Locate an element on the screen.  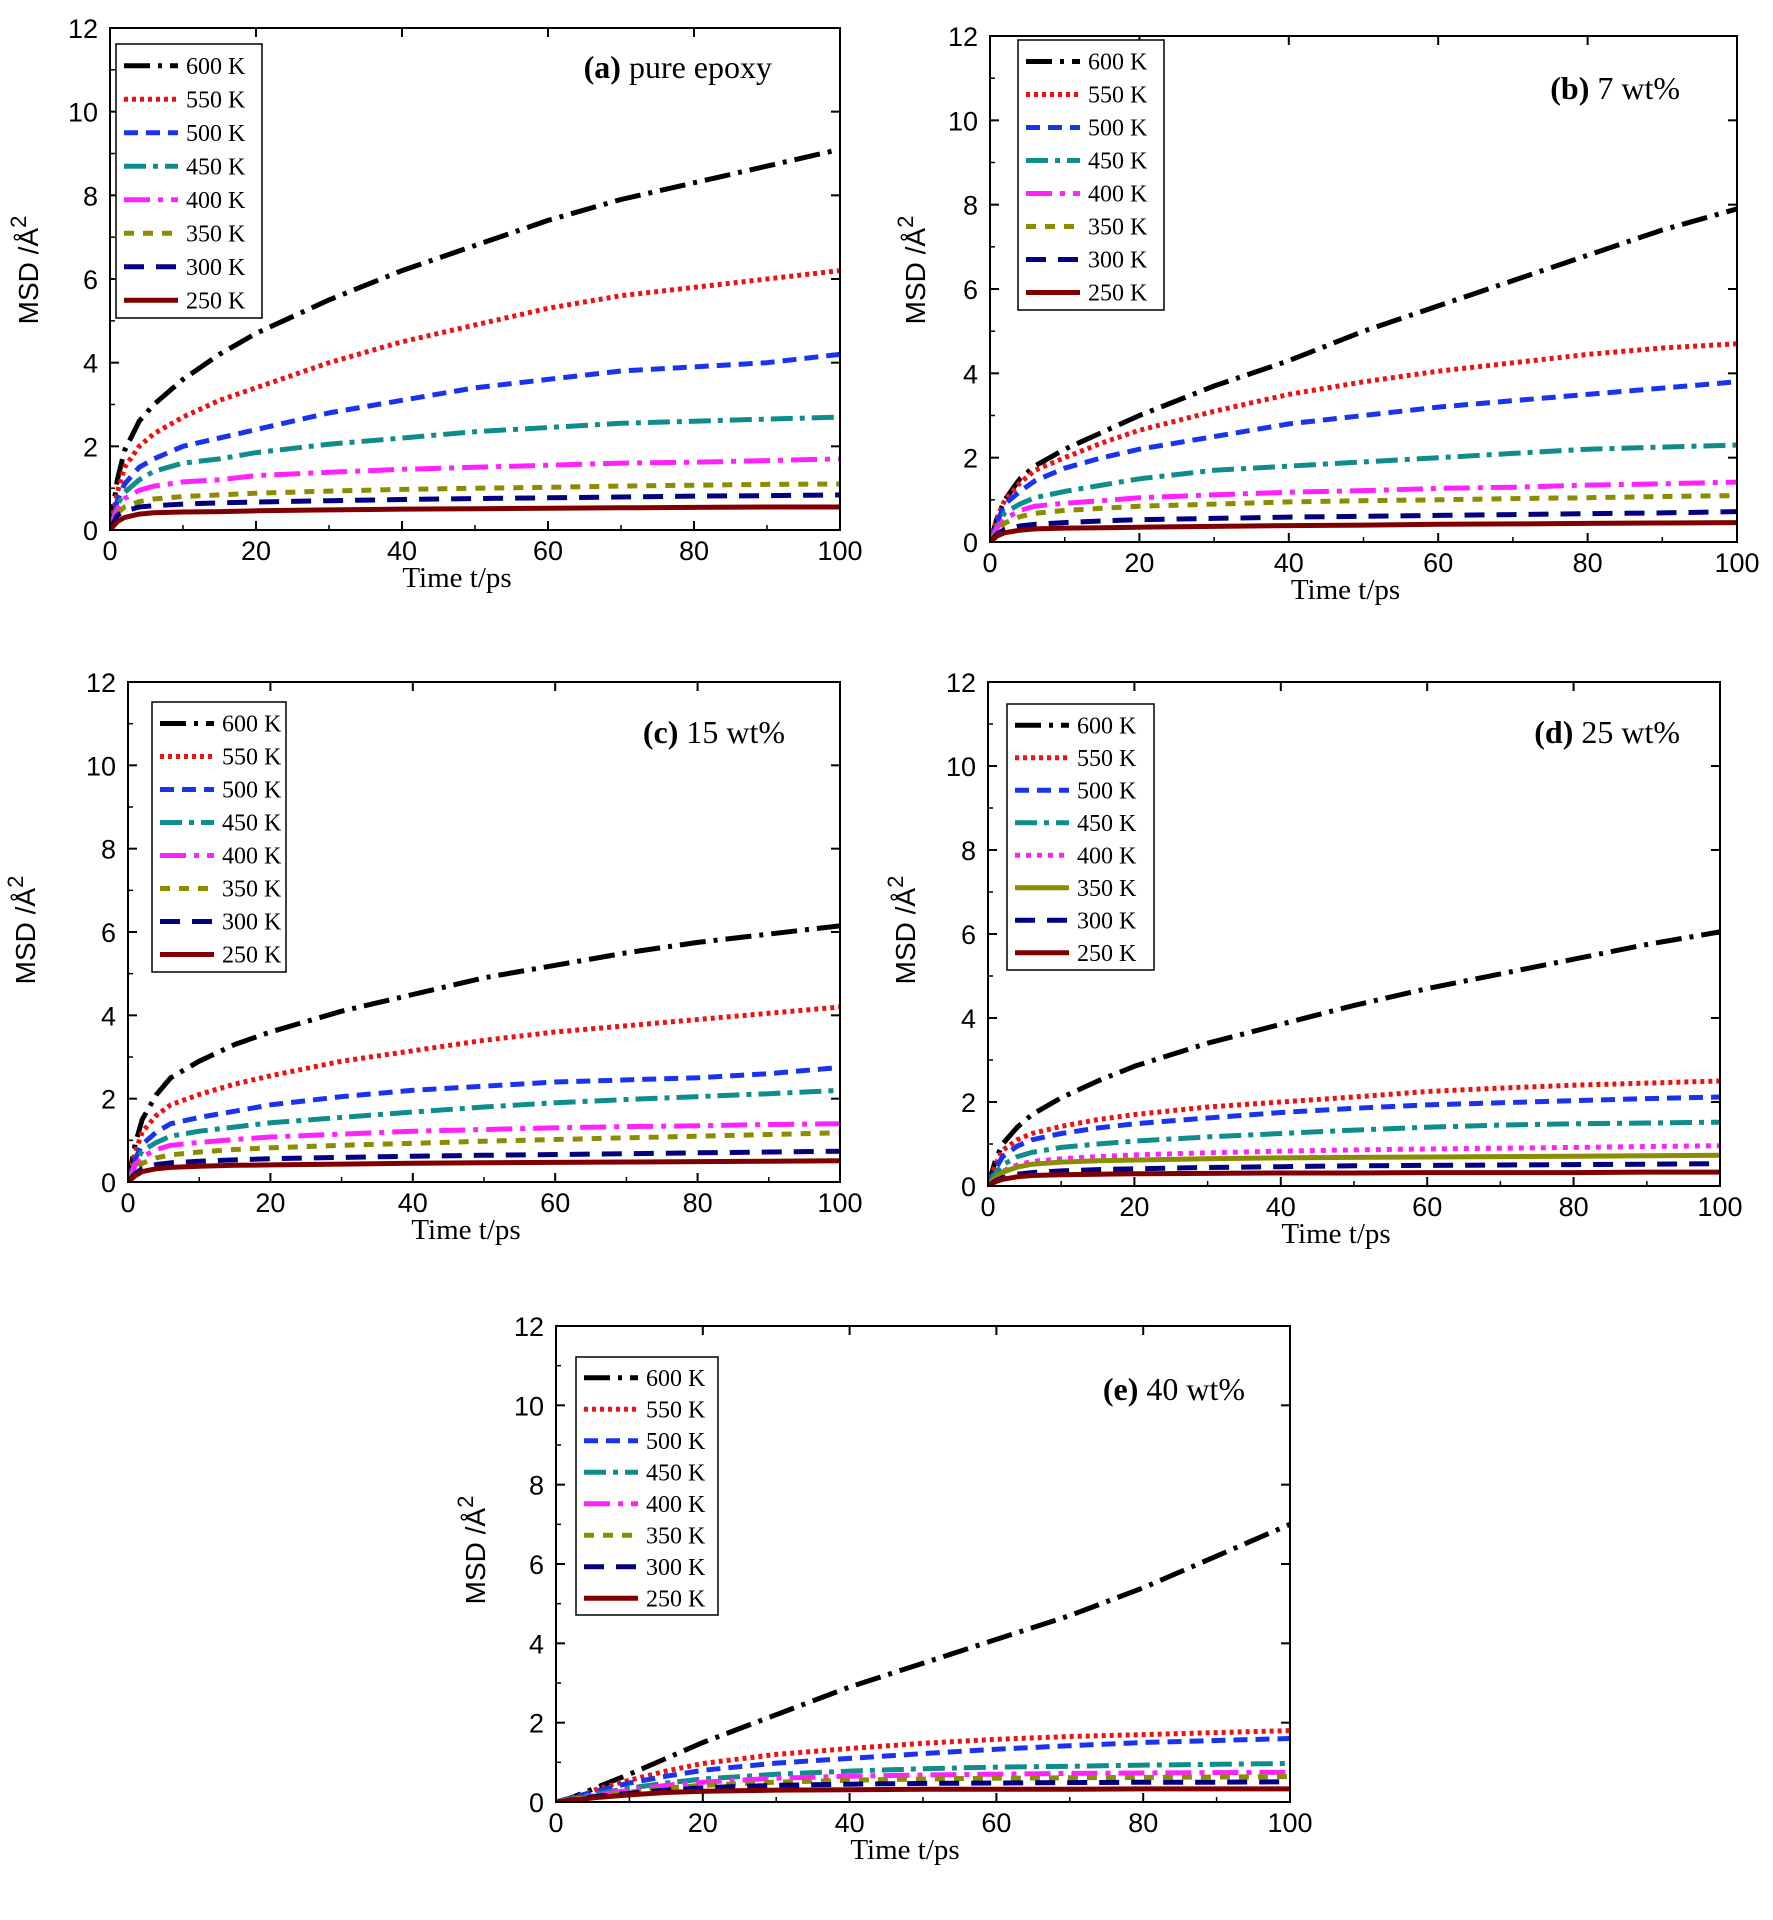
panel-title: (d) 25 wt% is located at coordinates (1607, 732).